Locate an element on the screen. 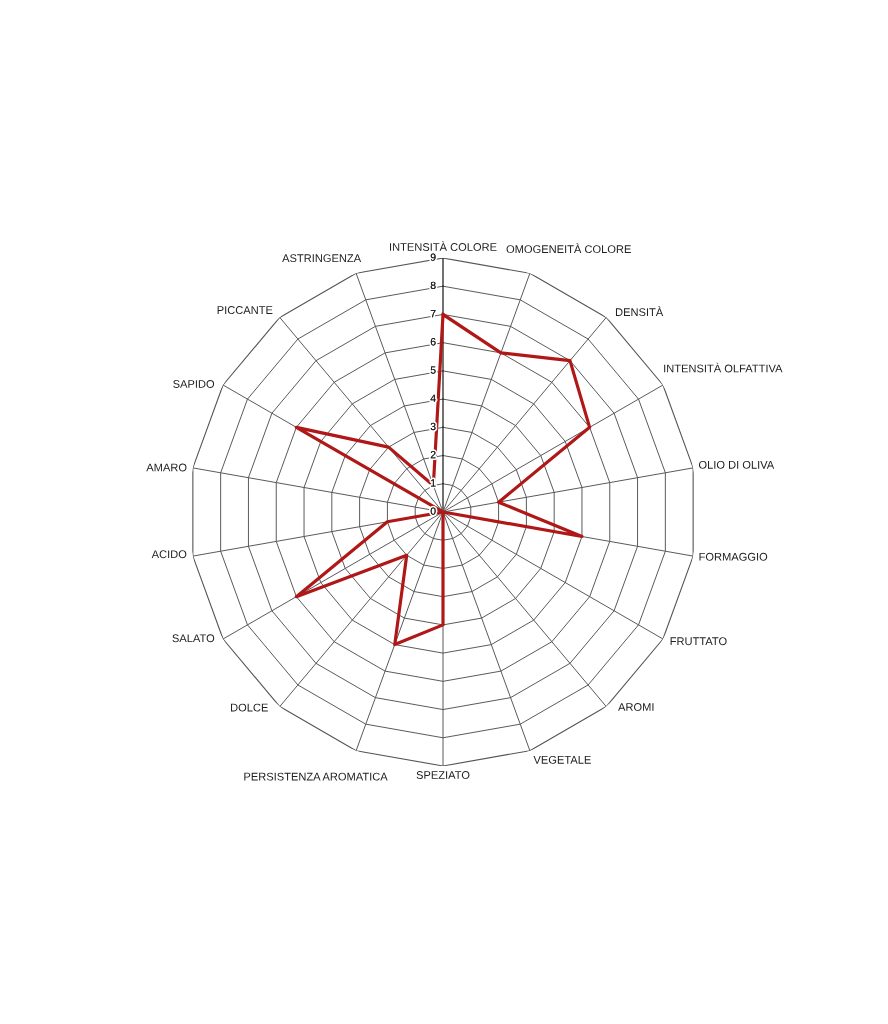  spoke-label: OLIO DI OLIVA is located at coordinates (736, 464).